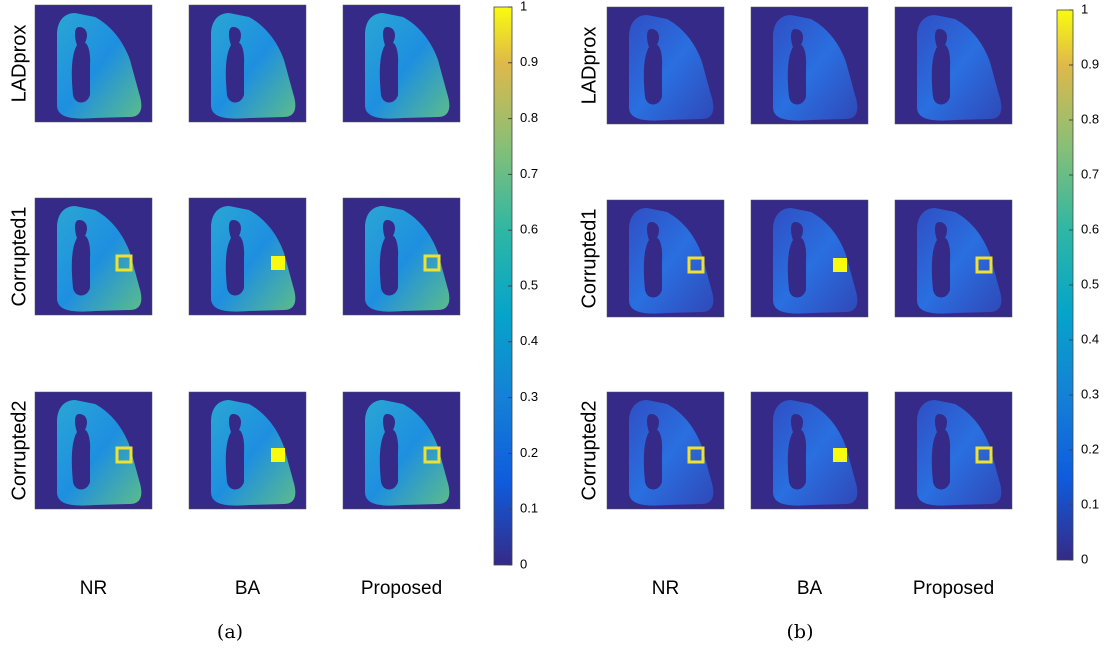 The height and width of the screenshot is (651, 1112). What do you see at coordinates (230, 632) in the screenshot?
I see `caption: (a)` at bounding box center [230, 632].